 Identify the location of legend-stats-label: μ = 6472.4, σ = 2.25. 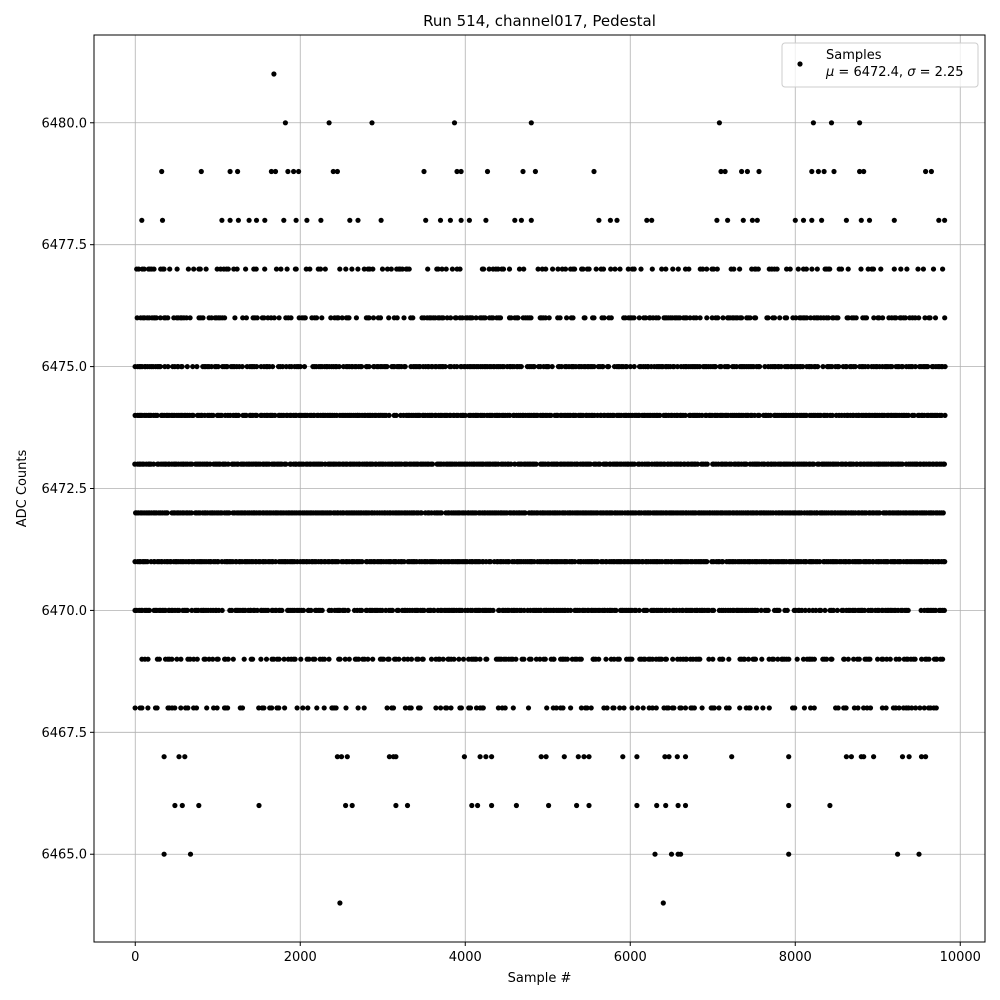
(894, 72).